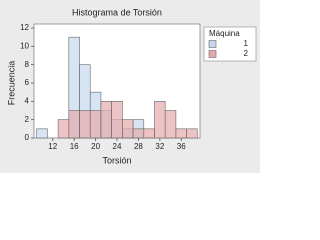 This screenshot has height=240, width=320. What do you see at coordinates (74, 146) in the screenshot?
I see `x-tick-label: 16` at bounding box center [74, 146].